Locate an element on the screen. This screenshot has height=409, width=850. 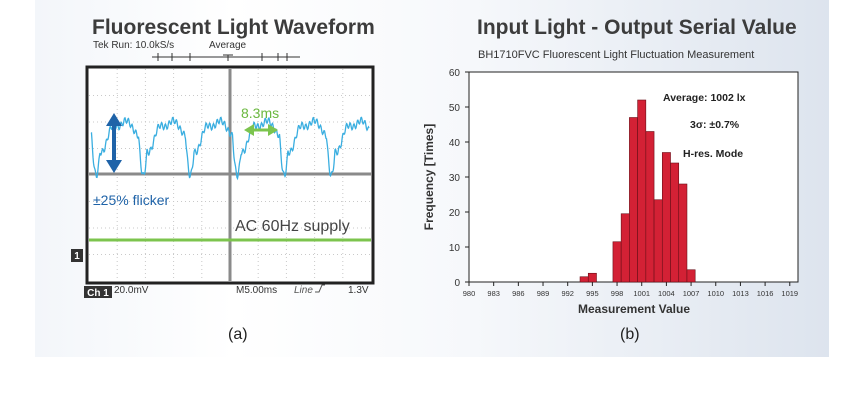
y-tick-label: 10 is located at coordinates (455, 248).